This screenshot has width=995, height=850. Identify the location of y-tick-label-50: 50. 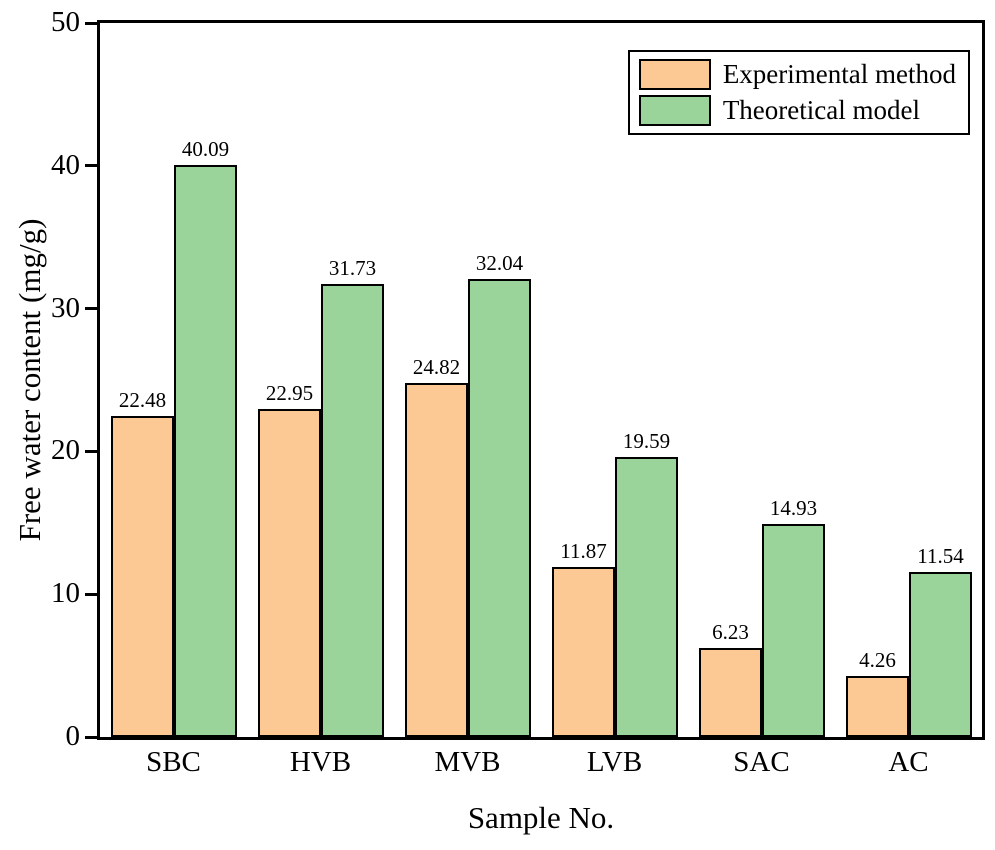
(65, 22).